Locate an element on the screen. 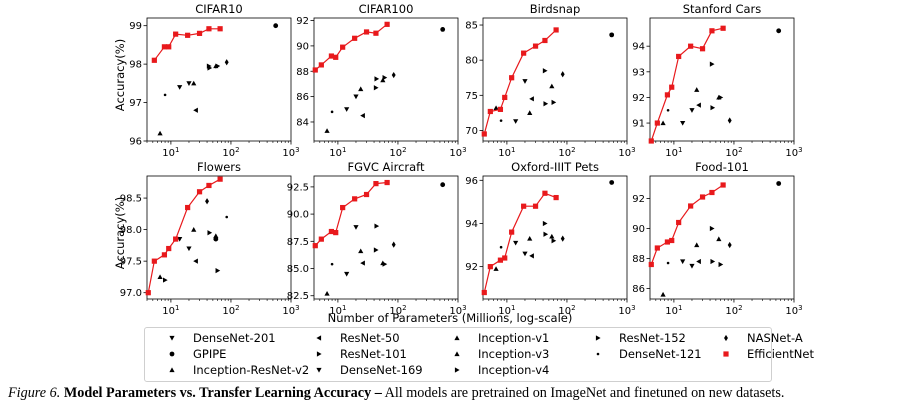  legend-item-gpipe: GPIPE is located at coordinates (195, 354).